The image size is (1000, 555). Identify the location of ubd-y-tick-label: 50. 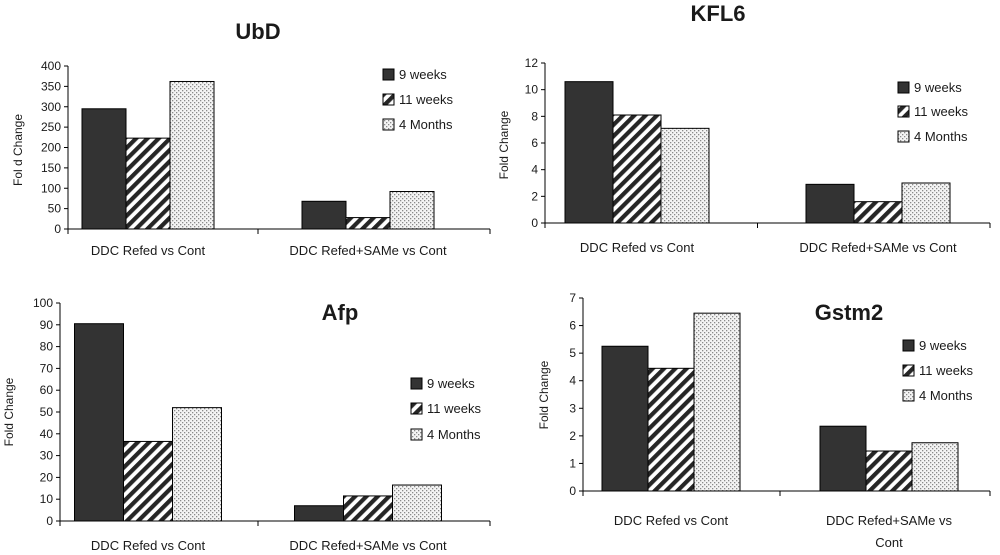
(55, 209).